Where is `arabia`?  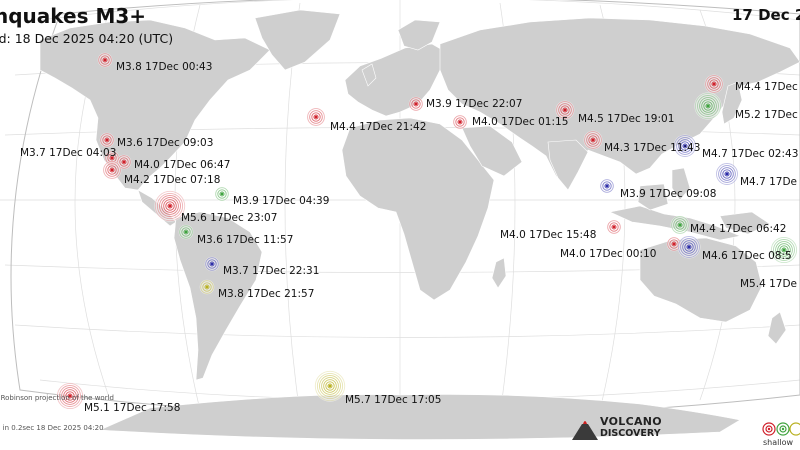
arabia is located at coordinates (492, 151).